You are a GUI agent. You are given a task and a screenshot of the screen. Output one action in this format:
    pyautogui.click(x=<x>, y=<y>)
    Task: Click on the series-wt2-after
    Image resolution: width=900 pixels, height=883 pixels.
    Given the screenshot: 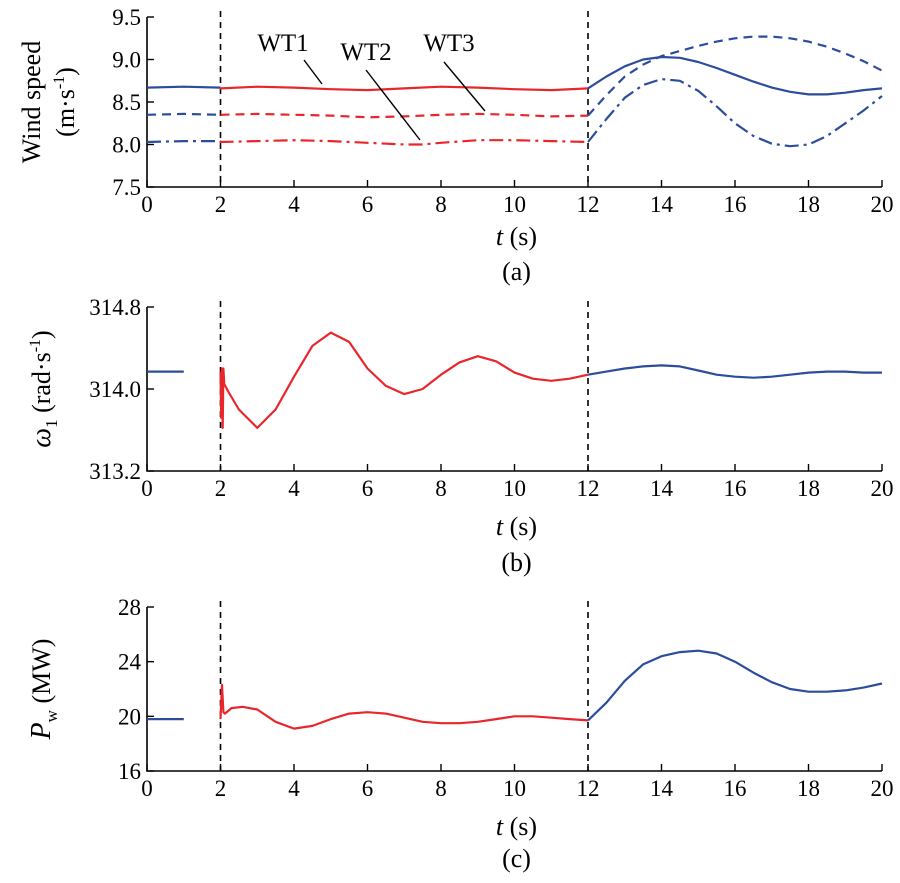 What is the action you would take?
    pyautogui.click(x=735, y=113)
    